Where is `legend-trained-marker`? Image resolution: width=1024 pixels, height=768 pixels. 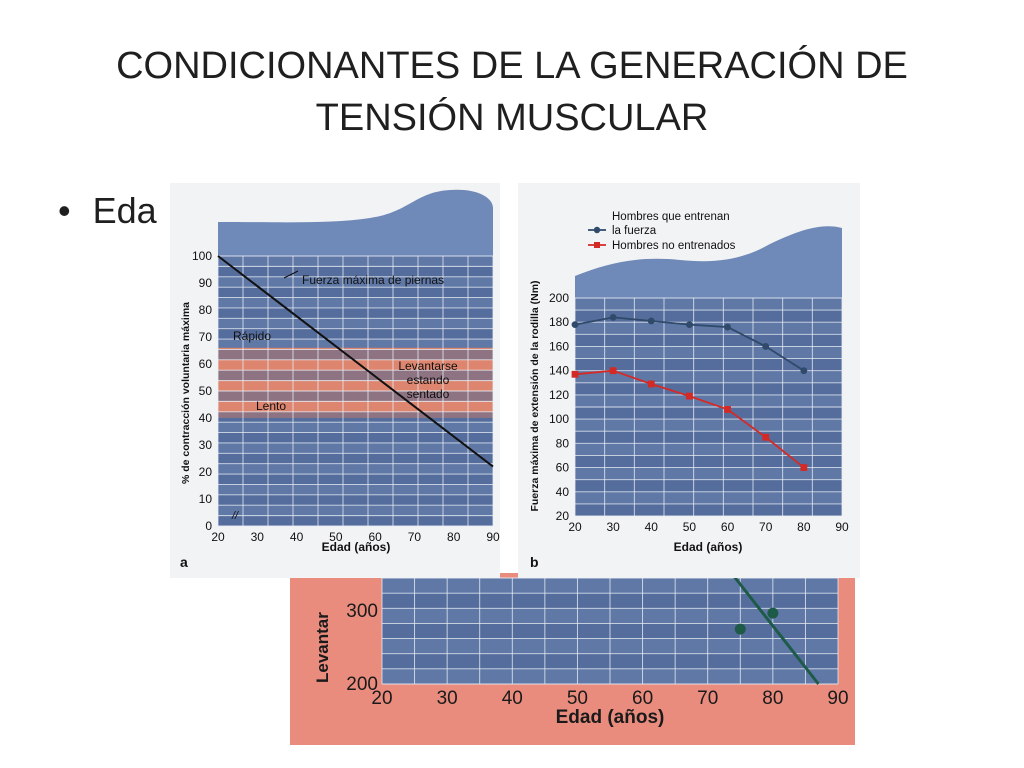
legend-trained-marker is located at coordinates (597, 230).